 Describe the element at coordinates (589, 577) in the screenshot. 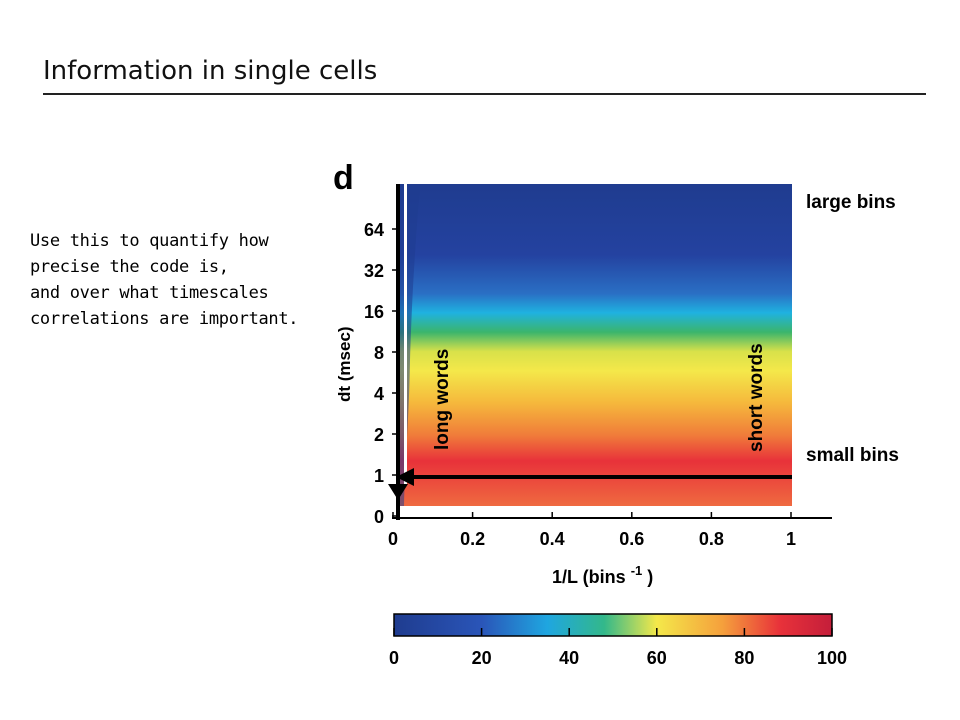

I see `x-axis-label-main: 1/L (bins` at that location.